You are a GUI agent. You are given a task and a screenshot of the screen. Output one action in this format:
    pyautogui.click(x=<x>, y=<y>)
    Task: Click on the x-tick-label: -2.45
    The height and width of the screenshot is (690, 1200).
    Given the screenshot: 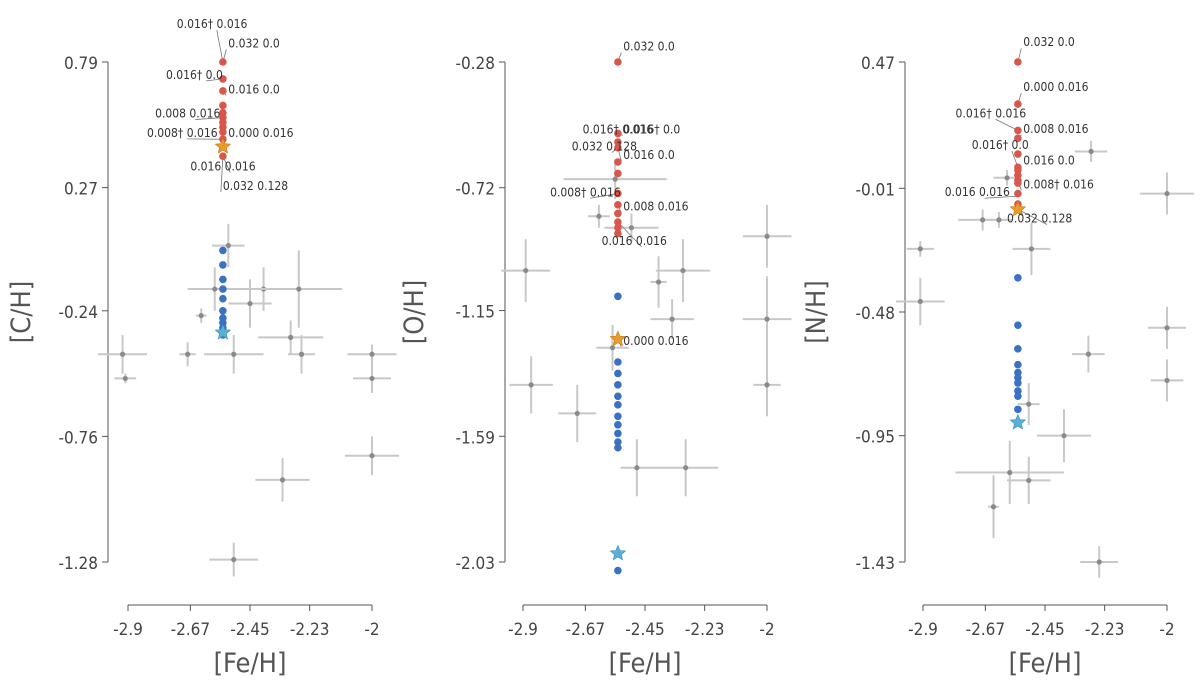 What is the action you would take?
    pyautogui.click(x=1045, y=630)
    